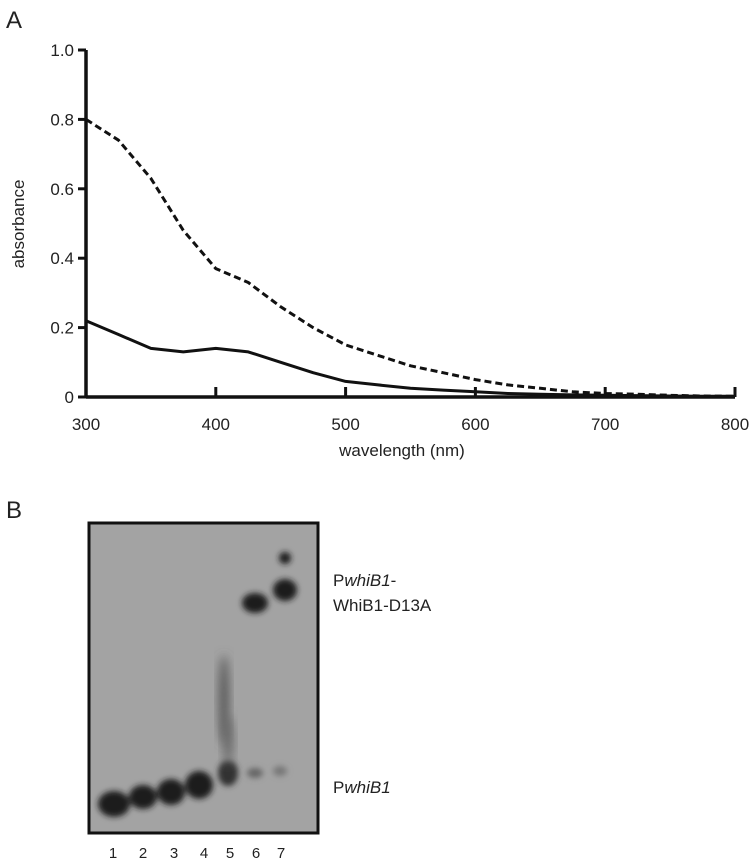  What do you see at coordinates (382, 605) in the screenshot?
I see `complex-label: WhiB1-D13A` at bounding box center [382, 605].